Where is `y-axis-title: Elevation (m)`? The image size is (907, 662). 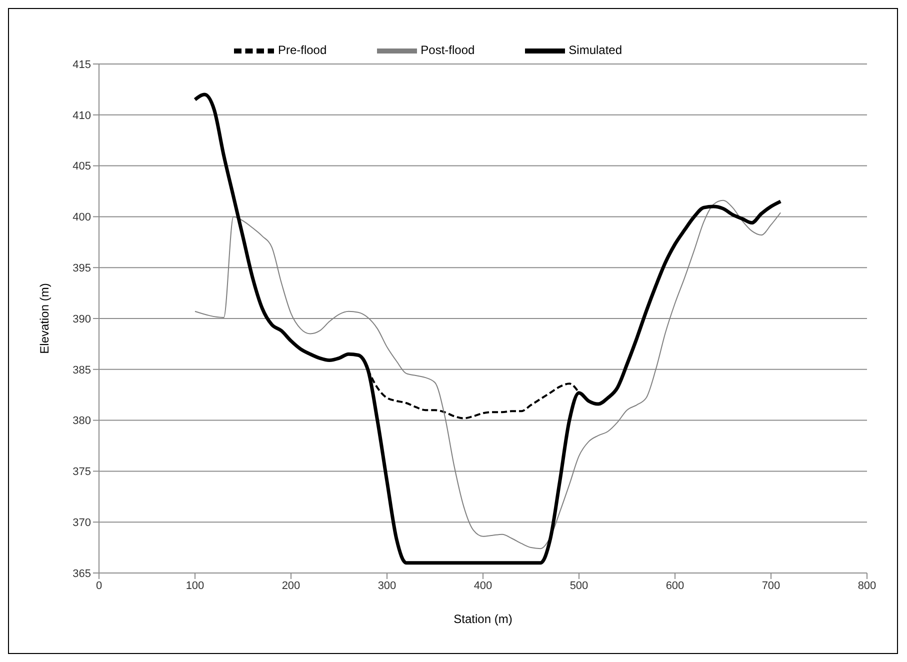
y-axis-title: Elevation (m) is located at coordinates (44, 318).